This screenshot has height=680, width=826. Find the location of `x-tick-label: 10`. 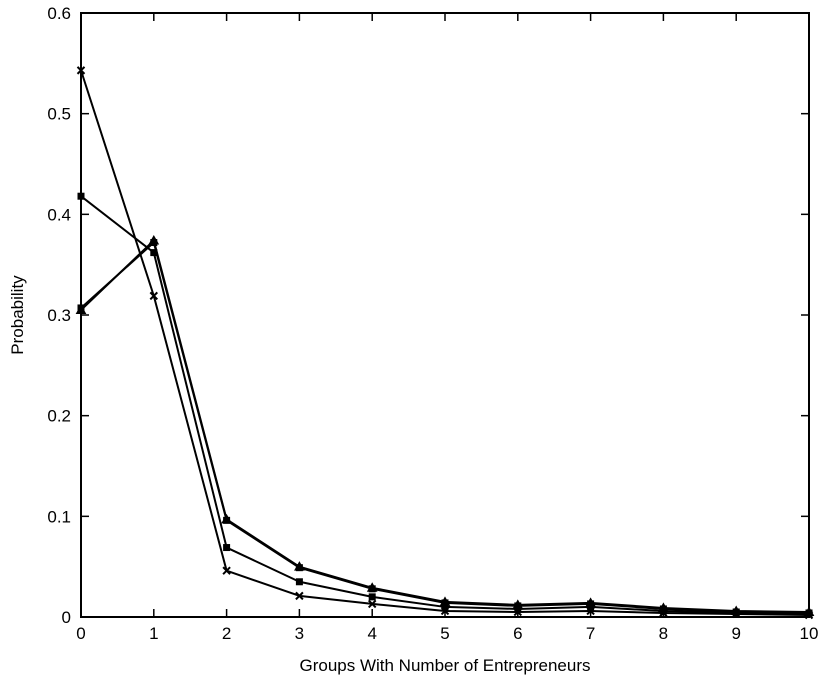

x-tick-label: 10 is located at coordinates (809, 633).